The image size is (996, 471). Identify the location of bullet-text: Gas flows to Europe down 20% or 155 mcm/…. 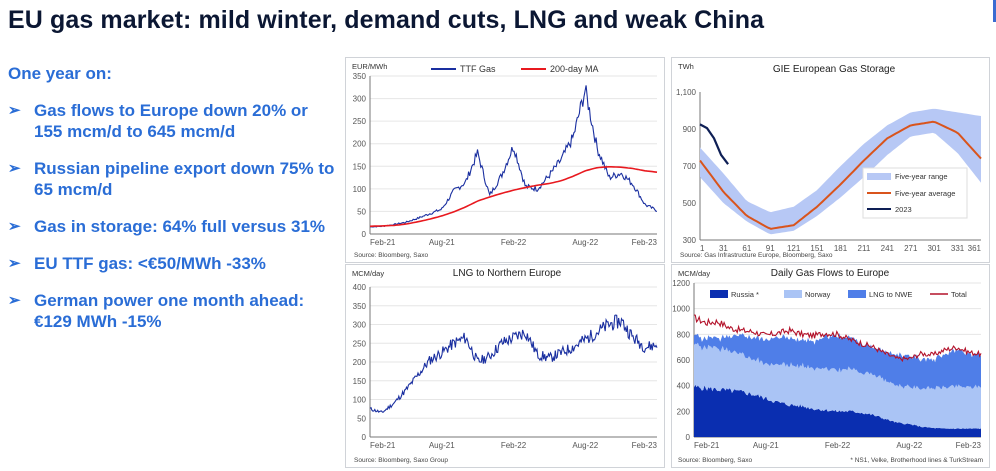
(171, 121).